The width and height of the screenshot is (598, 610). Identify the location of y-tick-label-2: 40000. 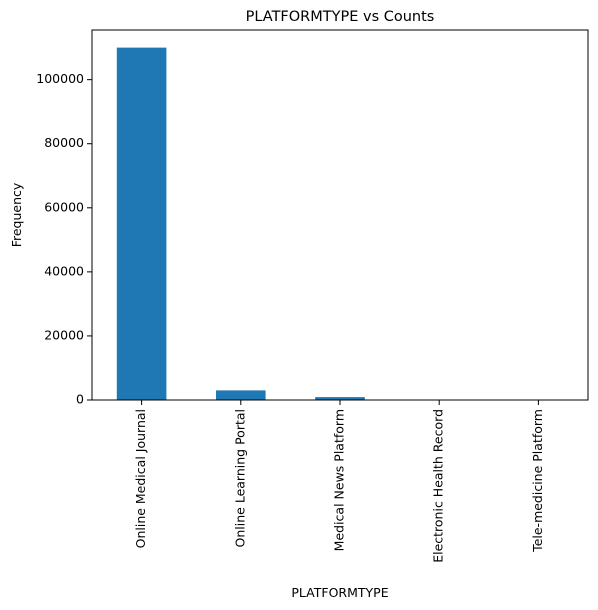
(64, 270).